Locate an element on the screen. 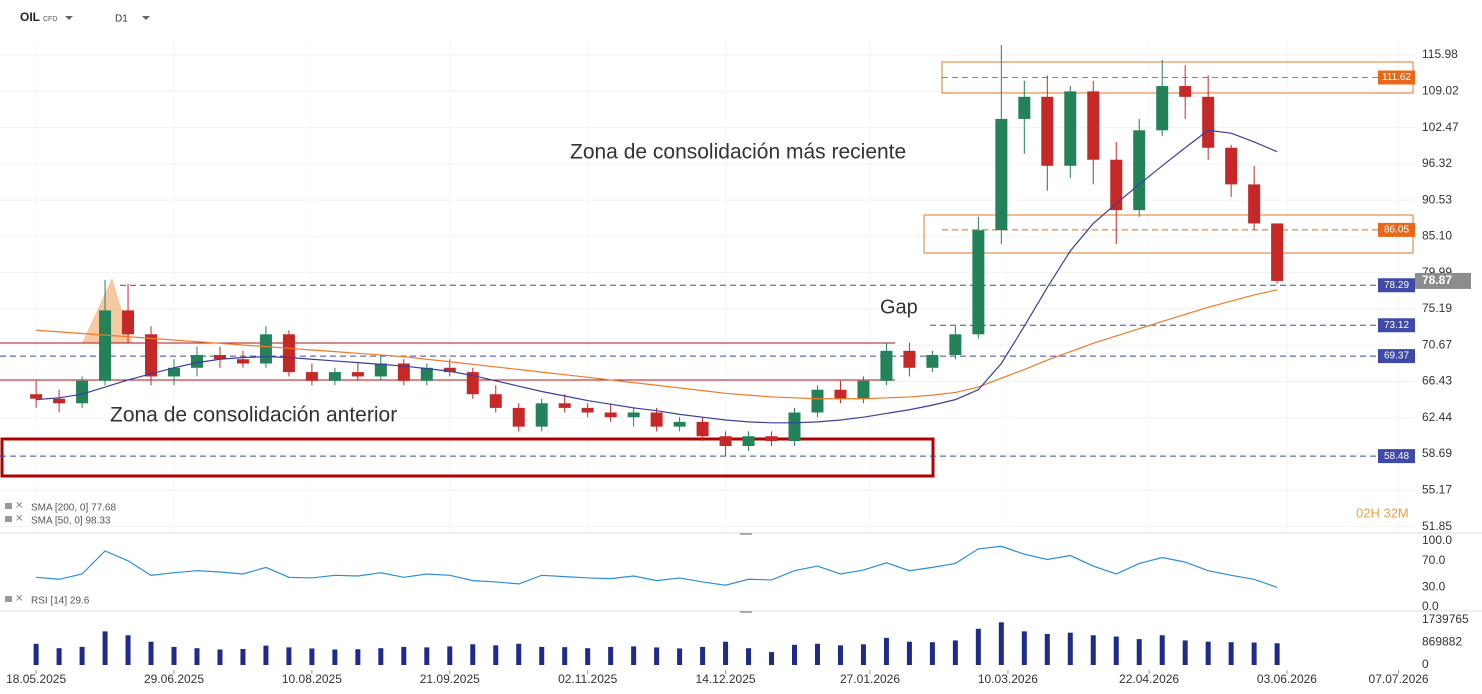 This screenshot has height=694, width=1482. timeframe: D1 is located at coordinates (121, 19).